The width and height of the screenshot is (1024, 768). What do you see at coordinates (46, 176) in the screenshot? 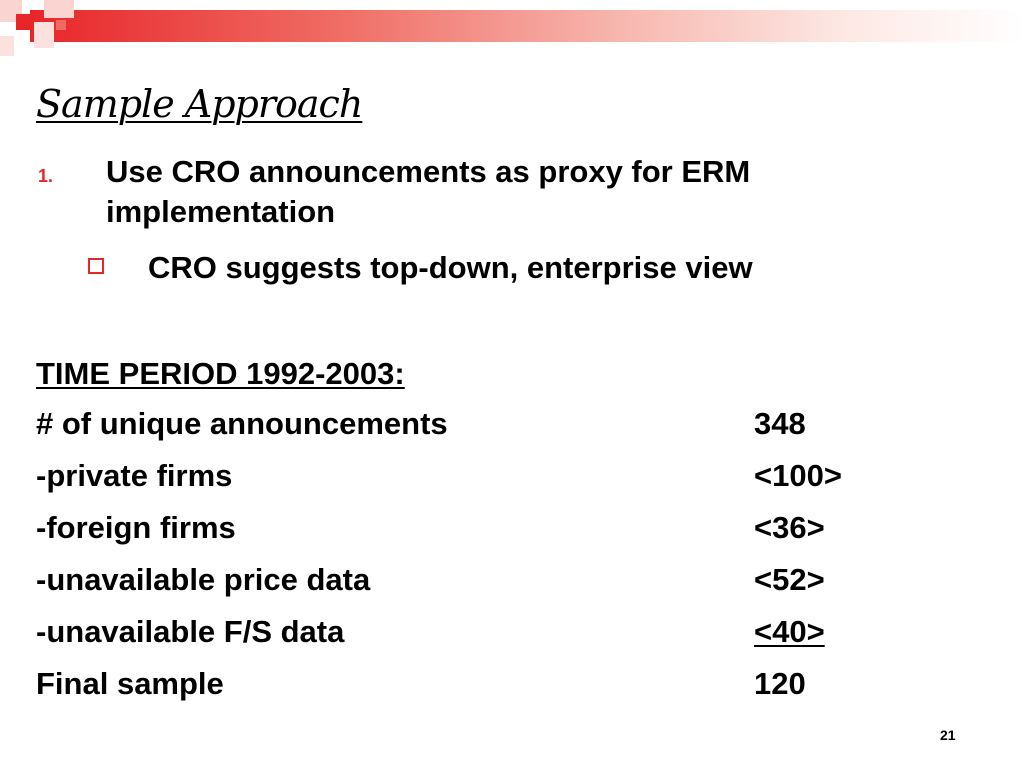
I see `bullet-number: 1.` at bounding box center [46, 176].